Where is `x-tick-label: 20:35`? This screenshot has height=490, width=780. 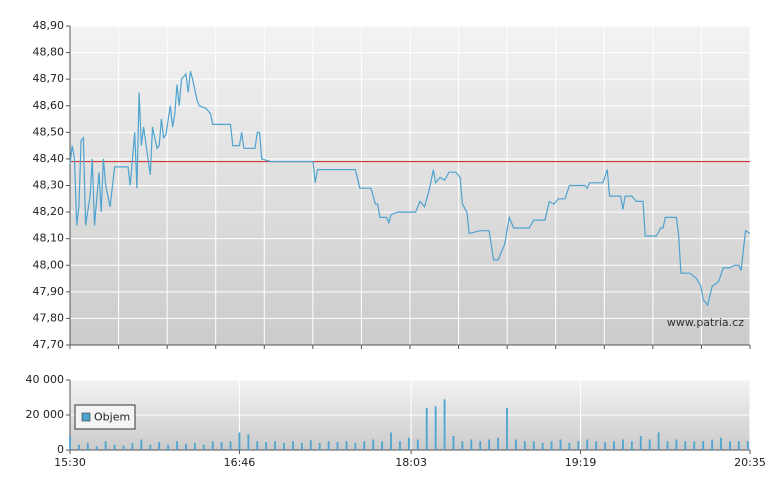
x-tick-label: 20:35 is located at coordinates (750, 462).